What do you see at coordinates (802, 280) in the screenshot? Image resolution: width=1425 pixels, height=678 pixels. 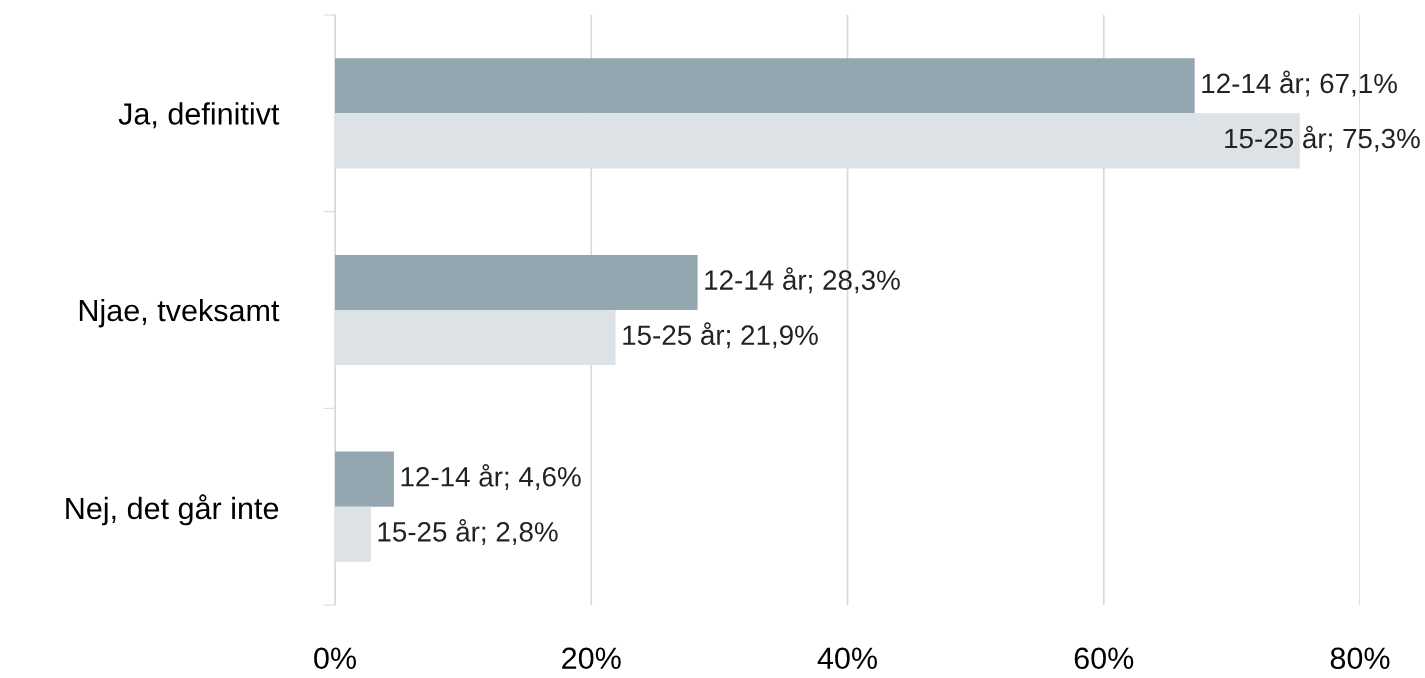 I see `data-label: 12-14 år; 28,3%` at bounding box center [802, 280].